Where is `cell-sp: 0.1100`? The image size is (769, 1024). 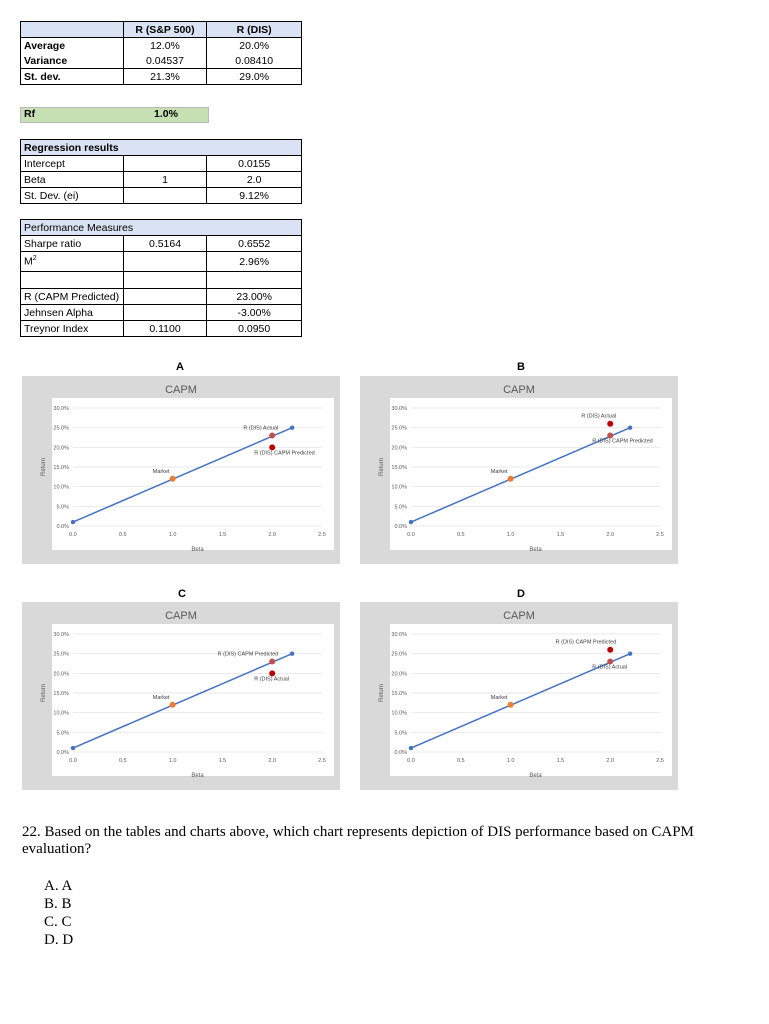 cell-sp: 0.1100 is located at coordinates (165, 328).